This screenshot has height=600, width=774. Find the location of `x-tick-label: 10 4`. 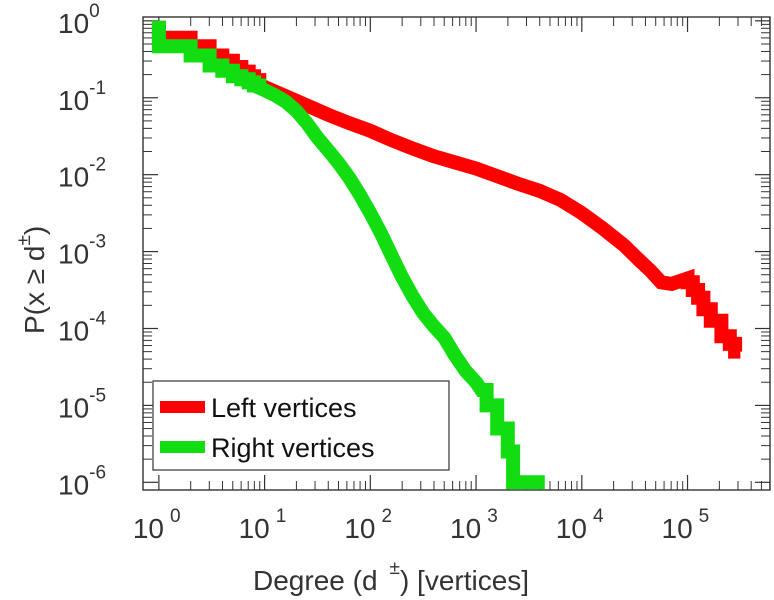

x-tick-label: 10 4 is located at coordinates (580, 525).